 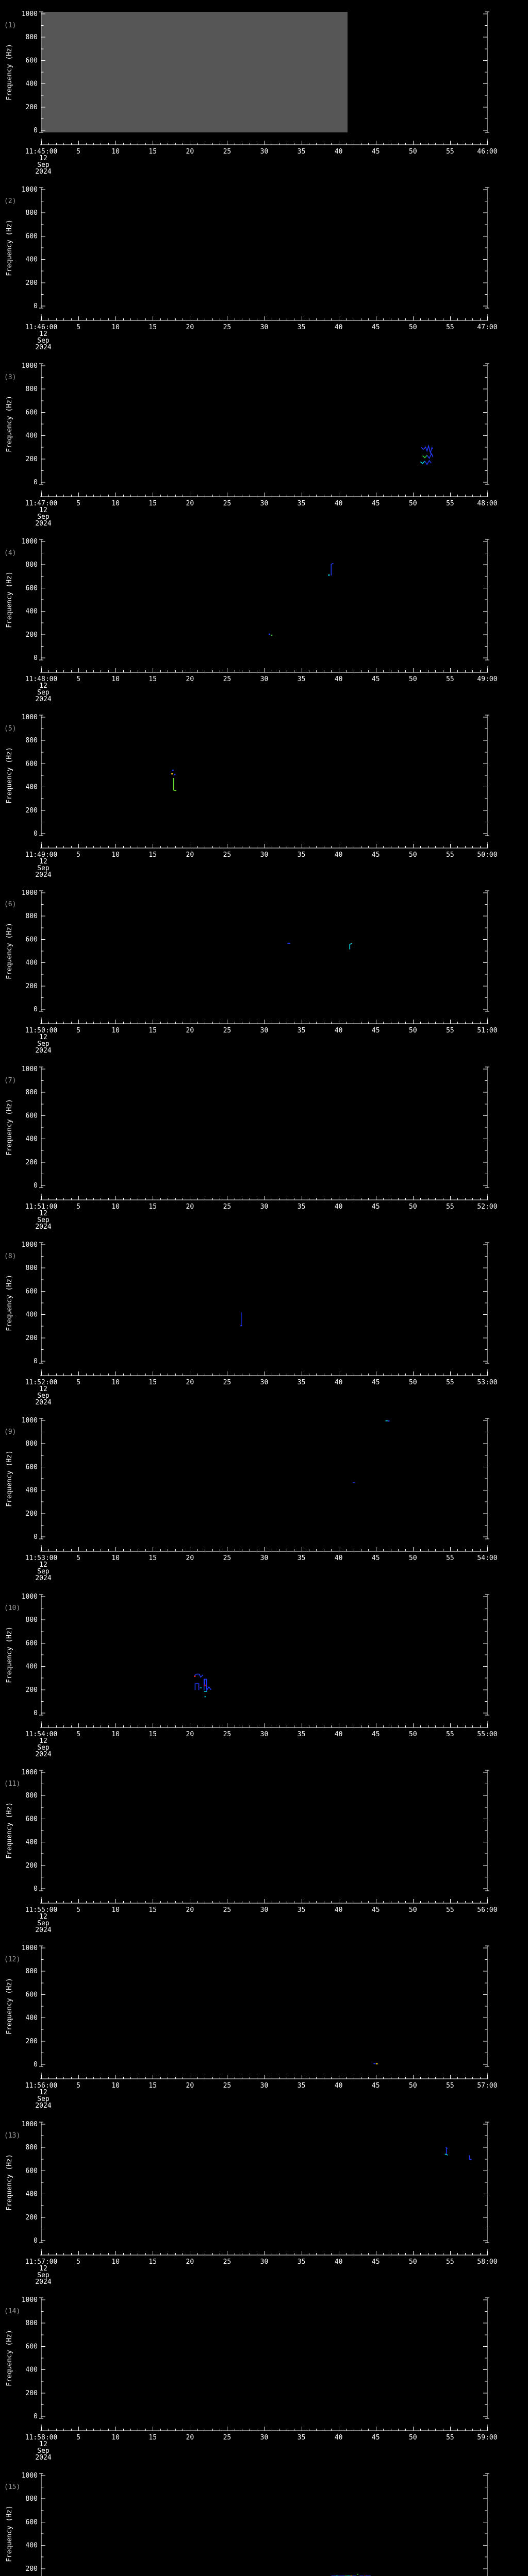 What do you see at coordinates (78, 855) in the screenshot?
I see `x-tick-label: 5` at bounding box center [78, 855].